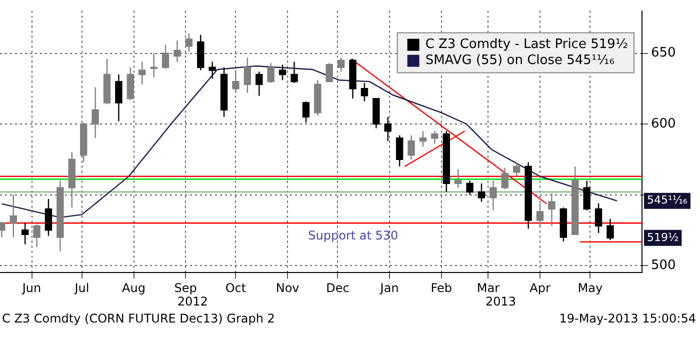 The image size is (700, 339). What do you see at coordinates (663, 124) in the screenshot?
I see `y-tick-label: 600` at bounding box center [663, 124].